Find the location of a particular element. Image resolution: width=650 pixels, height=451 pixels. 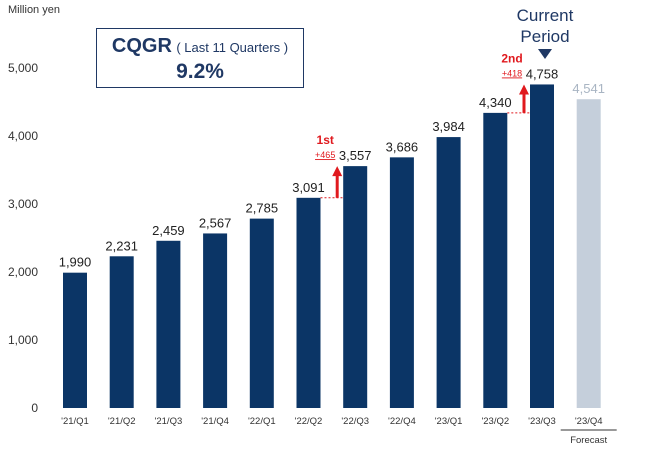

bar-value-label: 2,567 is located at coordinates (215, 222).